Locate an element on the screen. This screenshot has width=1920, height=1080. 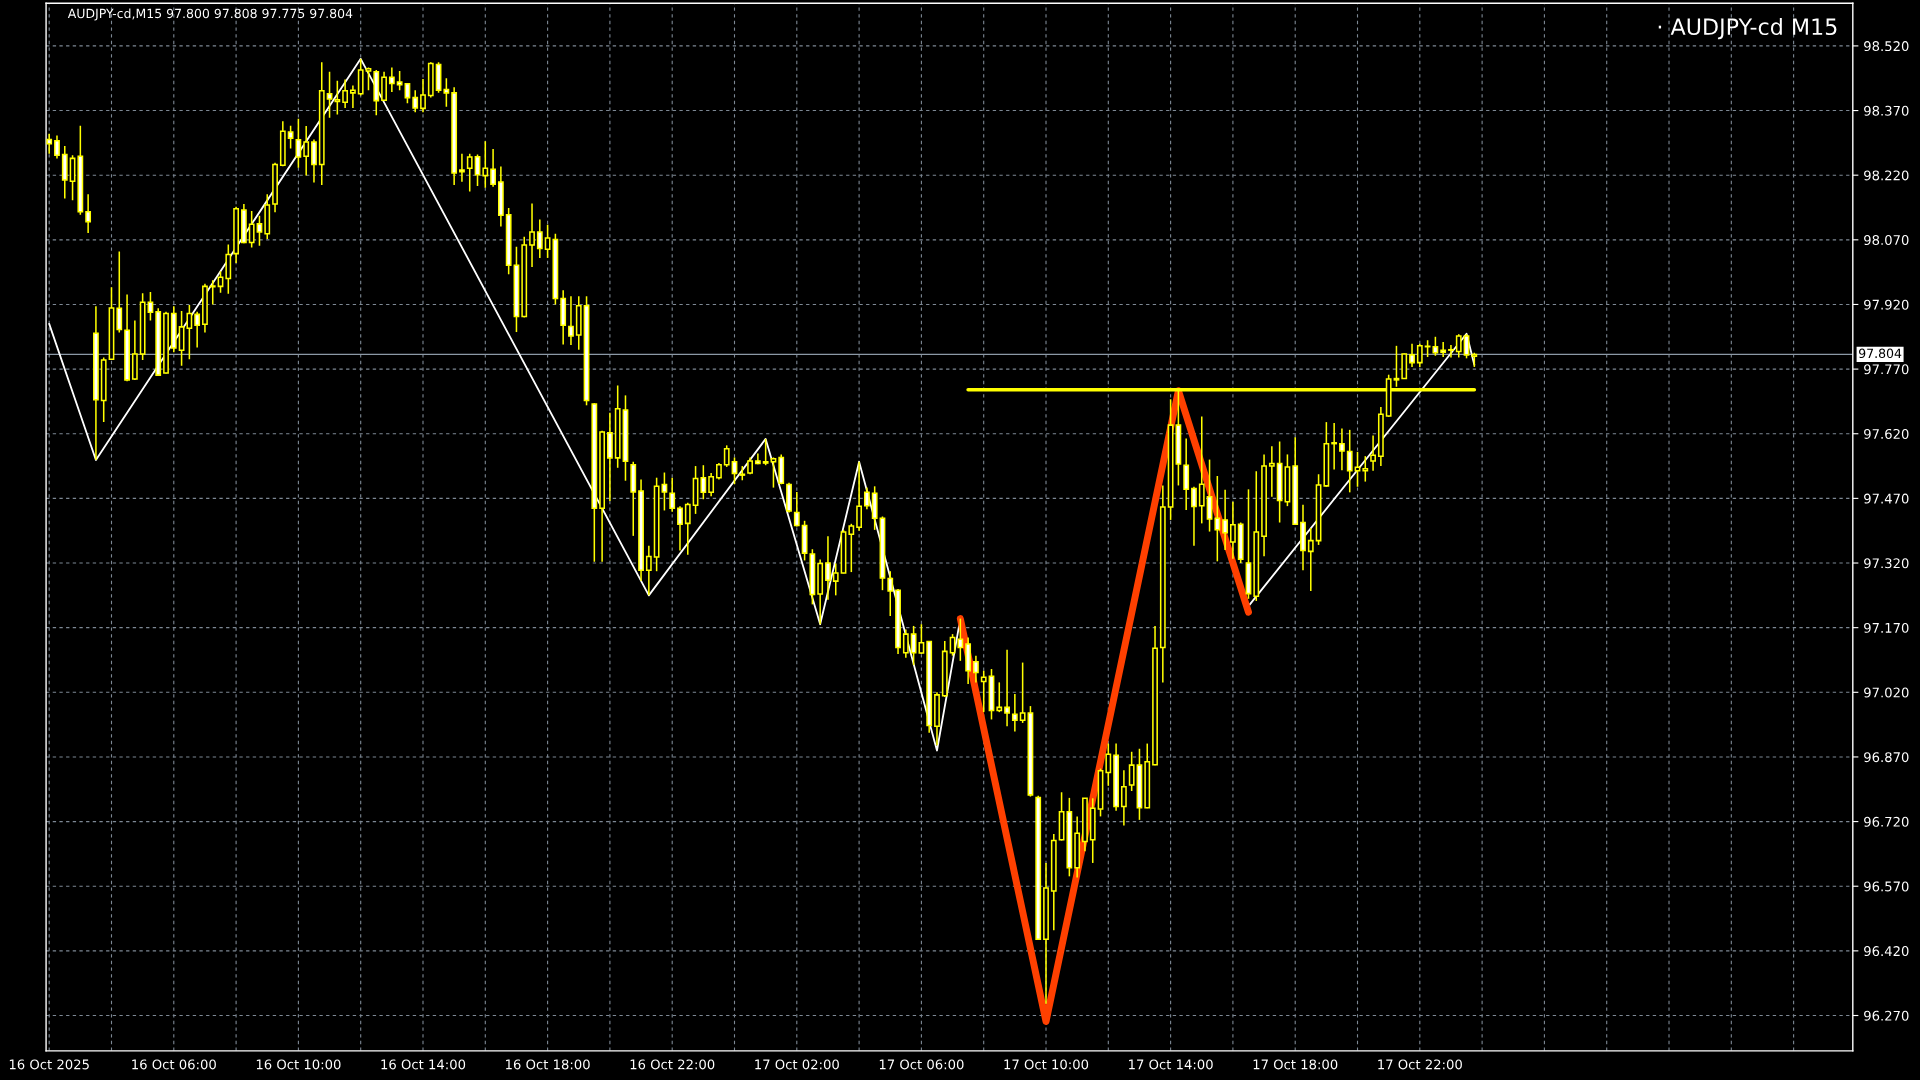
x-tick-label: 17 Oct 14:00 is located at coordinates (1171, 1064).